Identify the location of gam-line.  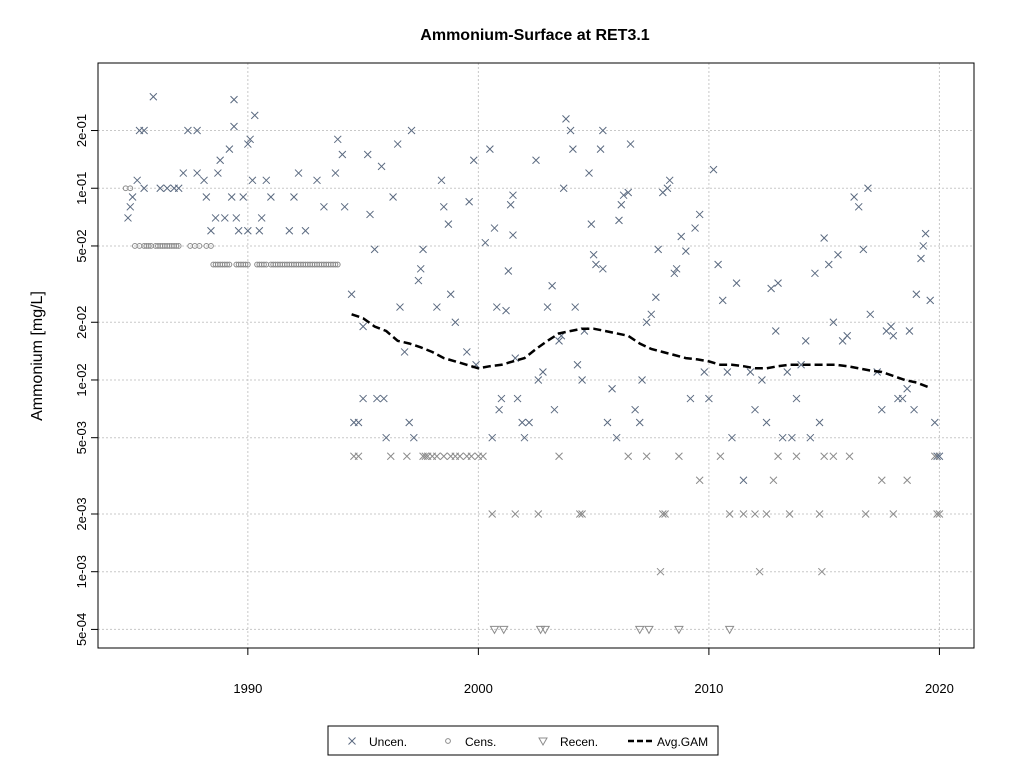
(640, 351).